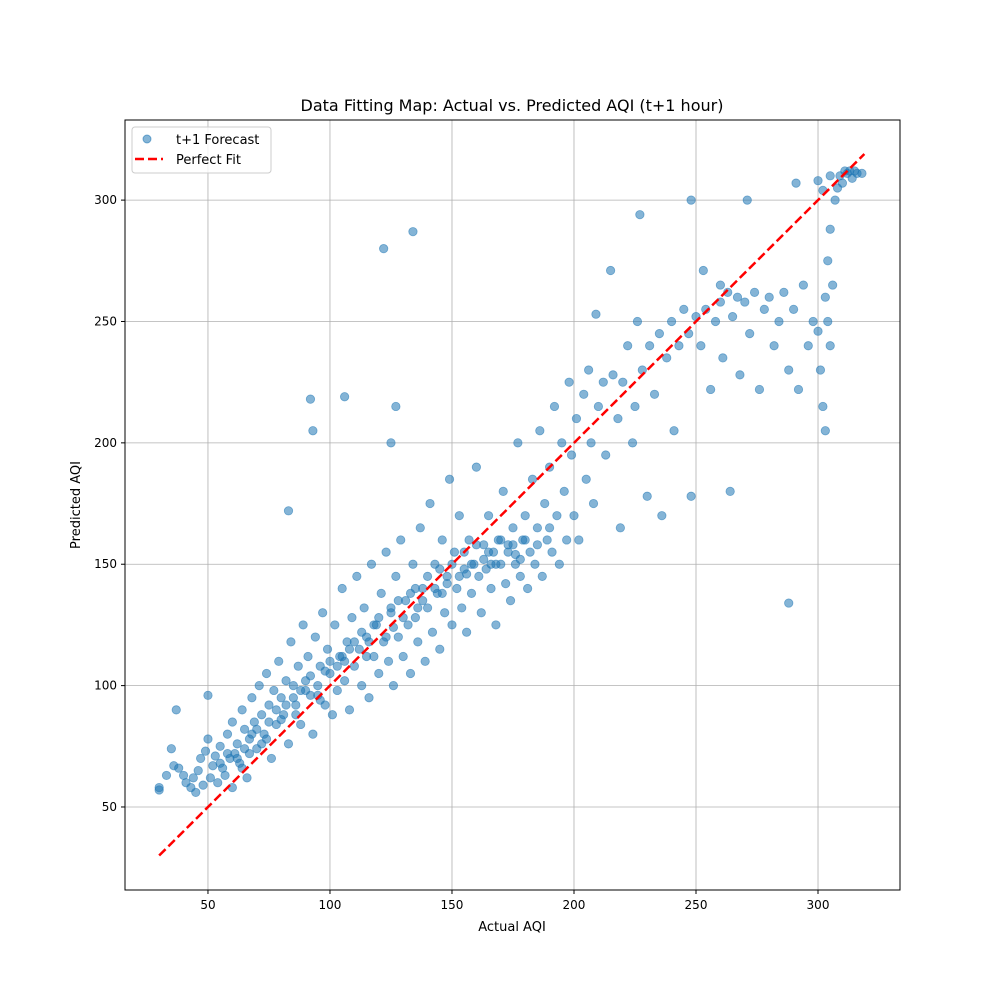 The width and height of the screenshot is (1000, 1004). What do you see at coordinates (818, 905) in the screenshot?
I see `x-tick-label: 300` at bounding box center [818, 905].